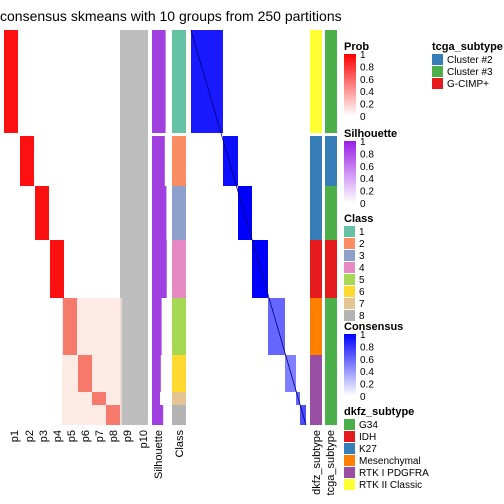 This screenshot has width=504, height=504. What do you see at coordinates (367, 92) in the screenshot?
I see `prob-legend-tick: 0.4` at bounding box center [367, 92].